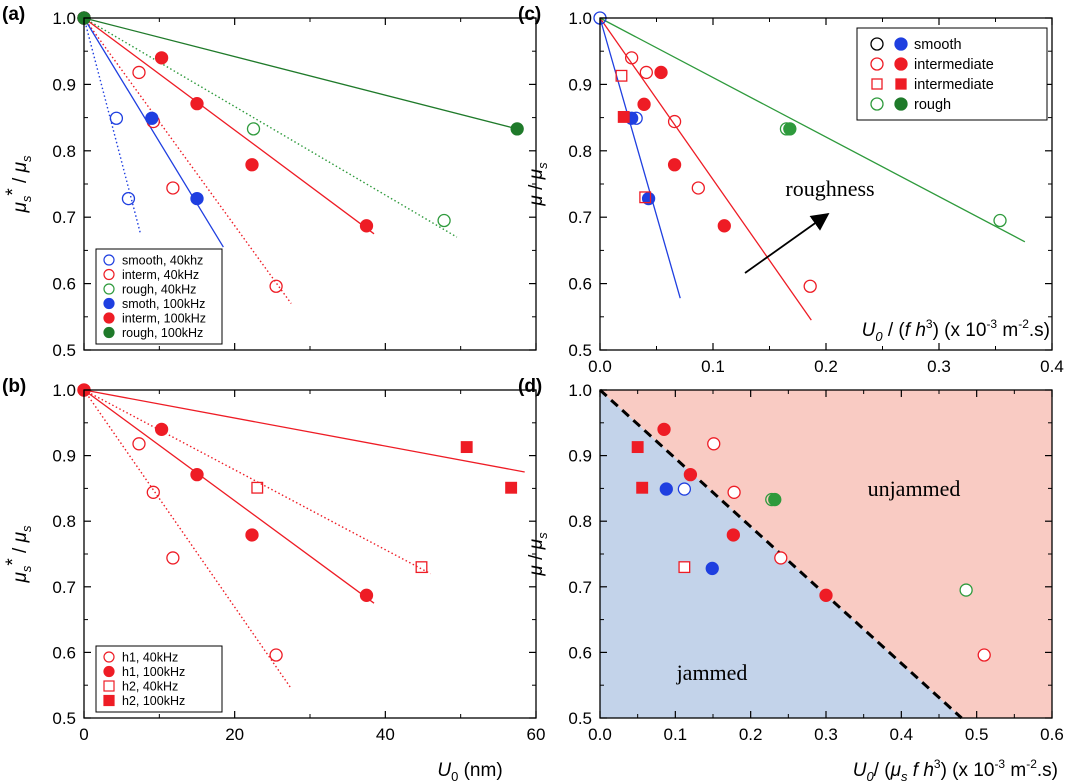 This screenshot has width=1068, height=784. I want to click on x-tick-label: 0.6, so click(1052, 734).